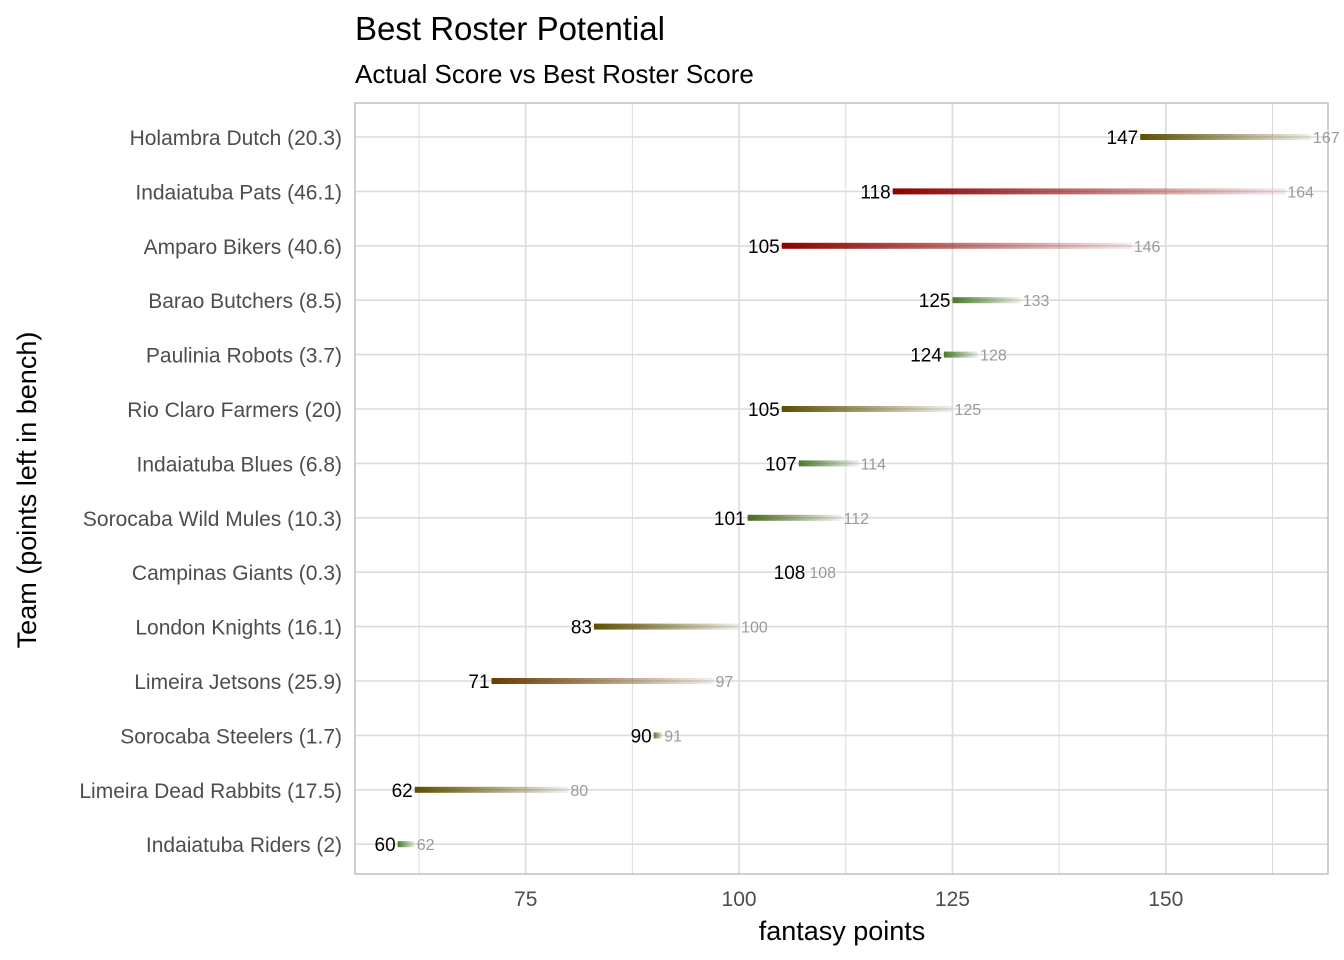  What do you see at coordinates (238, 192) in the screenshot?
I see `team-tick-label: Indaiatuba Pats (46.1)` at bounding box center [238, 192].